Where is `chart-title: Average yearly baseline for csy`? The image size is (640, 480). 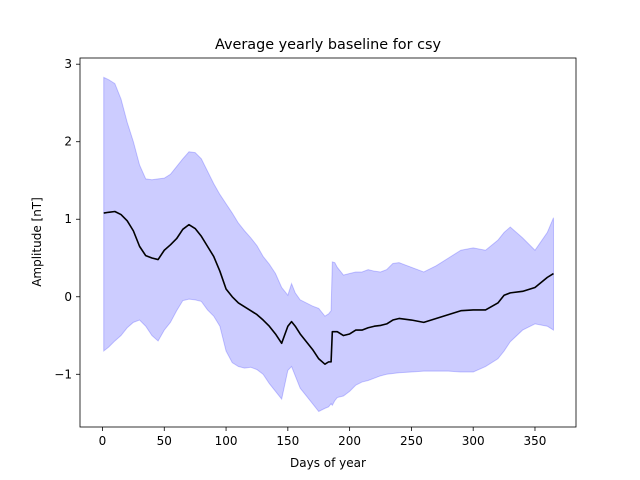 chart-title: Average yearly baseline for csy is located at coordinates (328, 45).